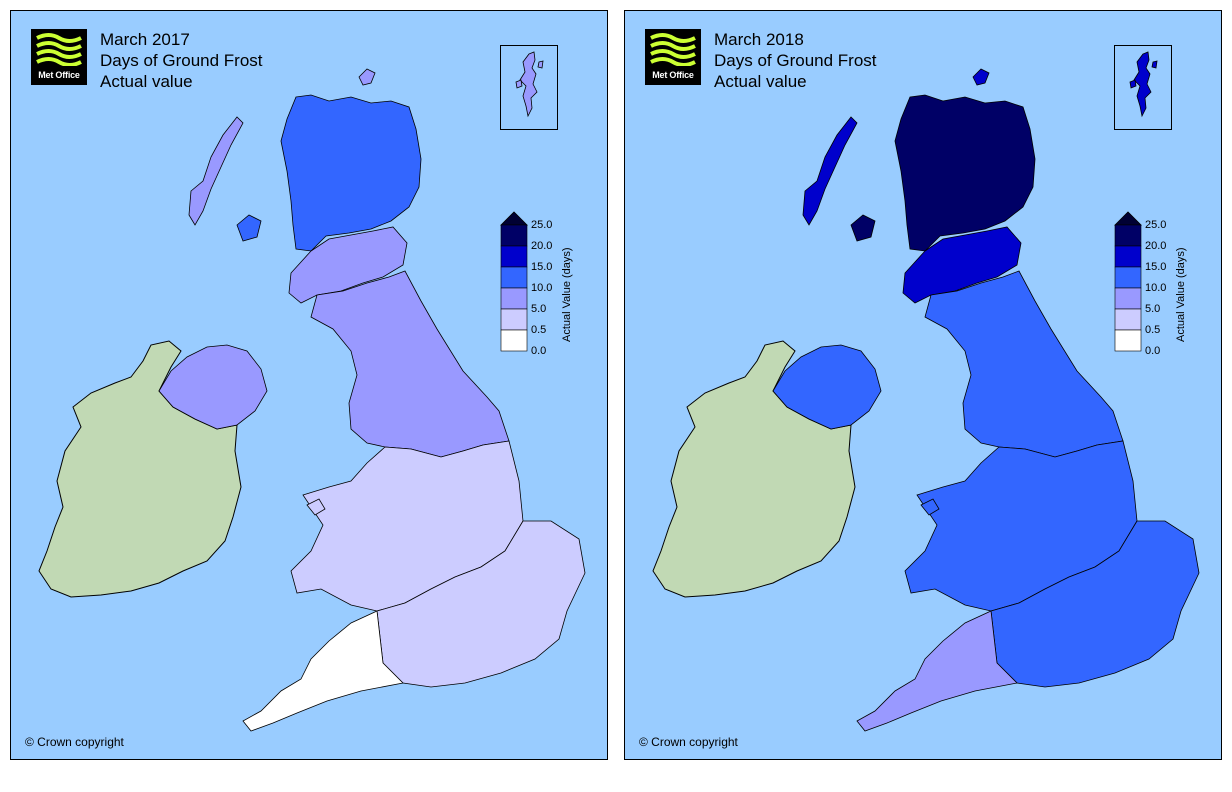  Describe the element at coordinates (759, 39) in the screenshot. I see `title-period: March 2018` at that location.